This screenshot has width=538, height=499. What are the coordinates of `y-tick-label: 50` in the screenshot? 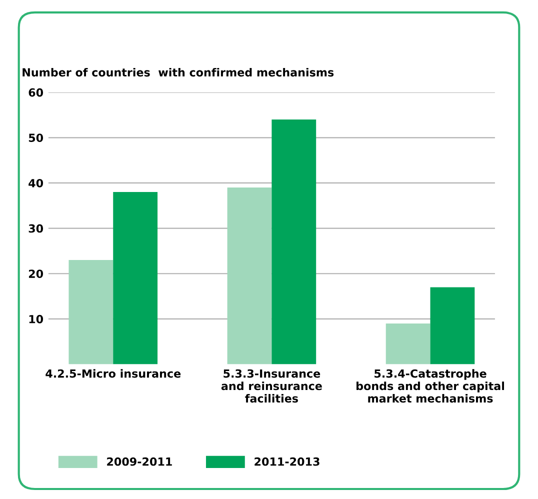 It's located at (36, 138).